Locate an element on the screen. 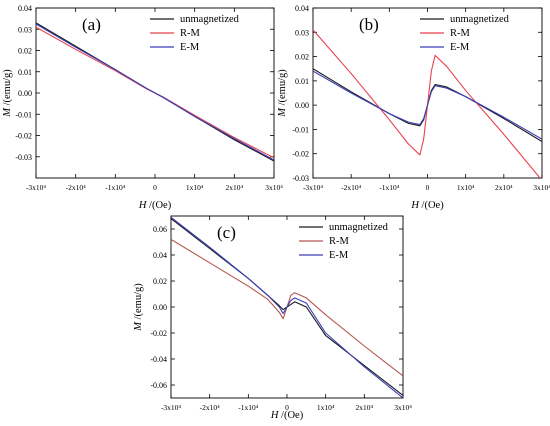  y-tick-label: -0.06 is located at coordinates (158, 385).